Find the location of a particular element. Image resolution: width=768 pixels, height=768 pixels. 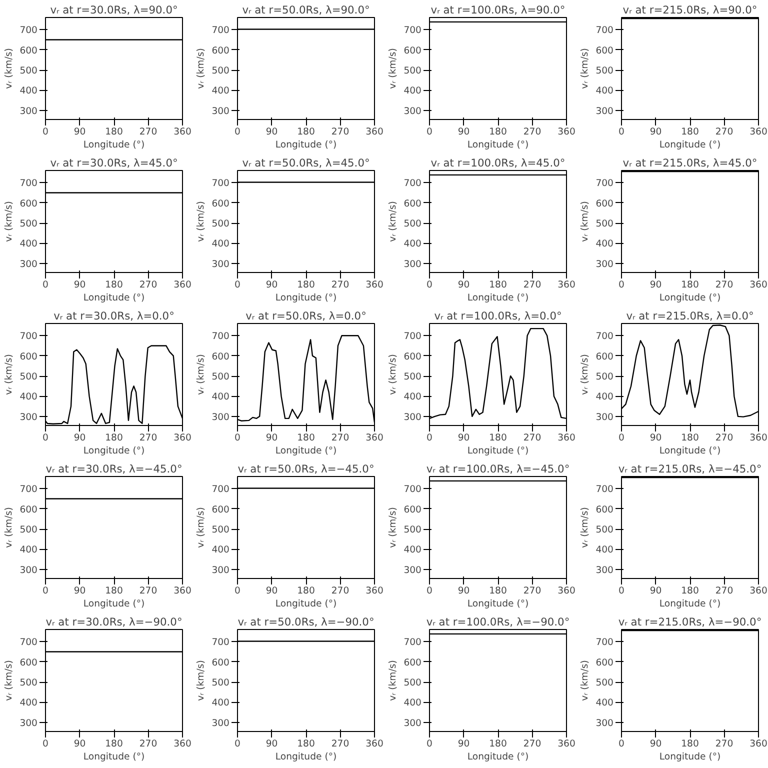

chart-title: vᵣ at r=50.0Rs, λ=90.0° is located at coordinates (306, 10).